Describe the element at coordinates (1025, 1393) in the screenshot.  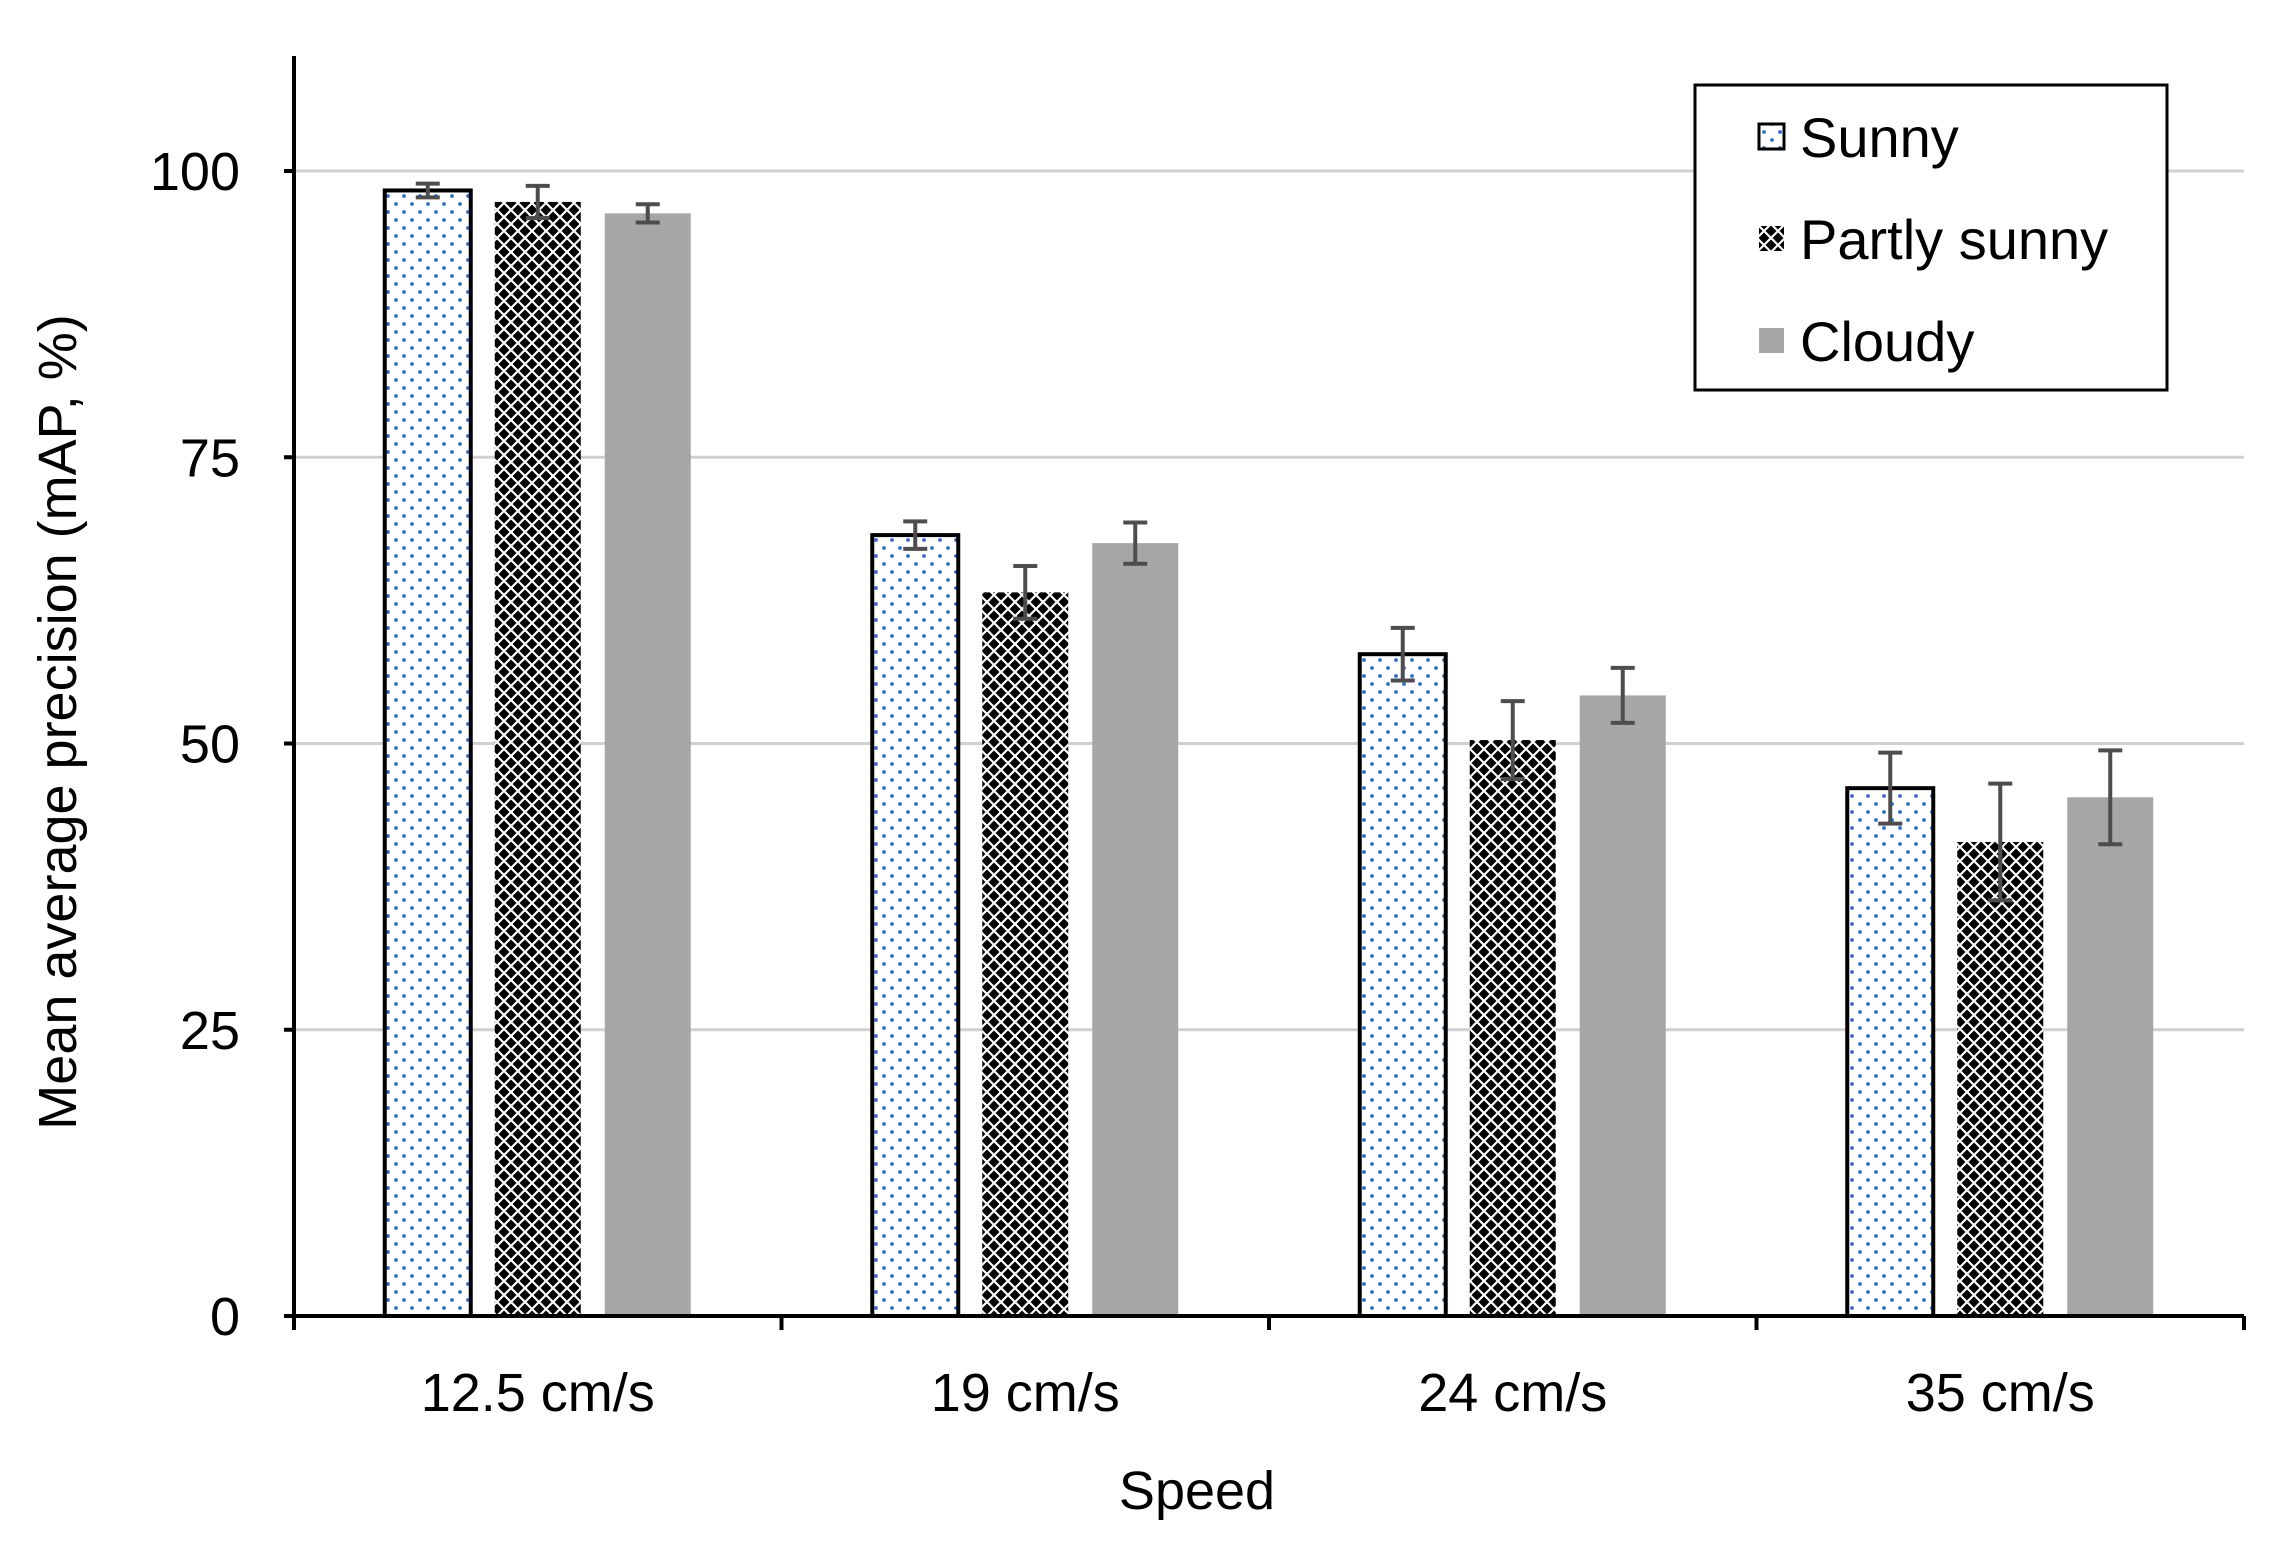
I see `x-tick-label-19-cm-s: 19 cm/s` at that location.